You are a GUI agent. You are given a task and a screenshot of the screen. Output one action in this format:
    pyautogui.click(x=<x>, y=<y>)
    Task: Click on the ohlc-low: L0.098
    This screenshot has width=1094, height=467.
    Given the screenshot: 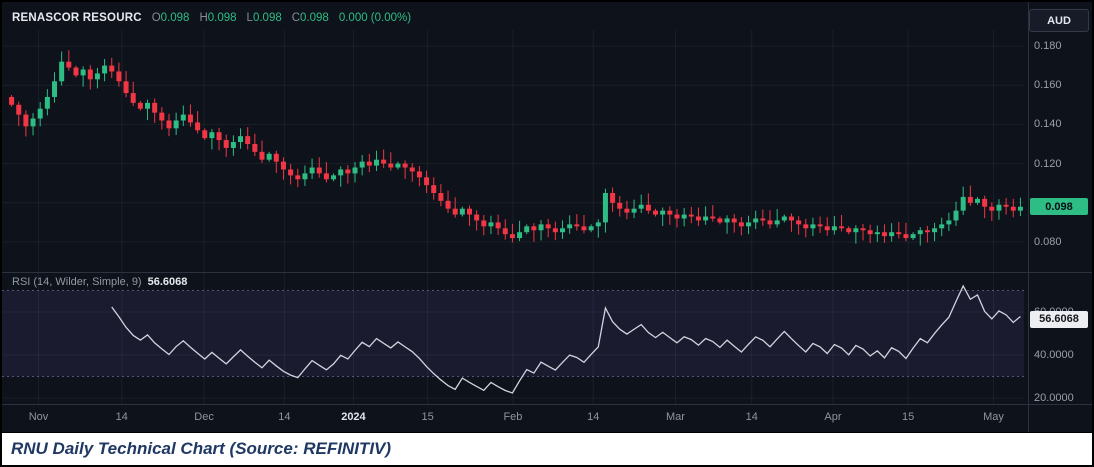 What is the action you would take?
    pyautogui.click(x=264, y=18)
    